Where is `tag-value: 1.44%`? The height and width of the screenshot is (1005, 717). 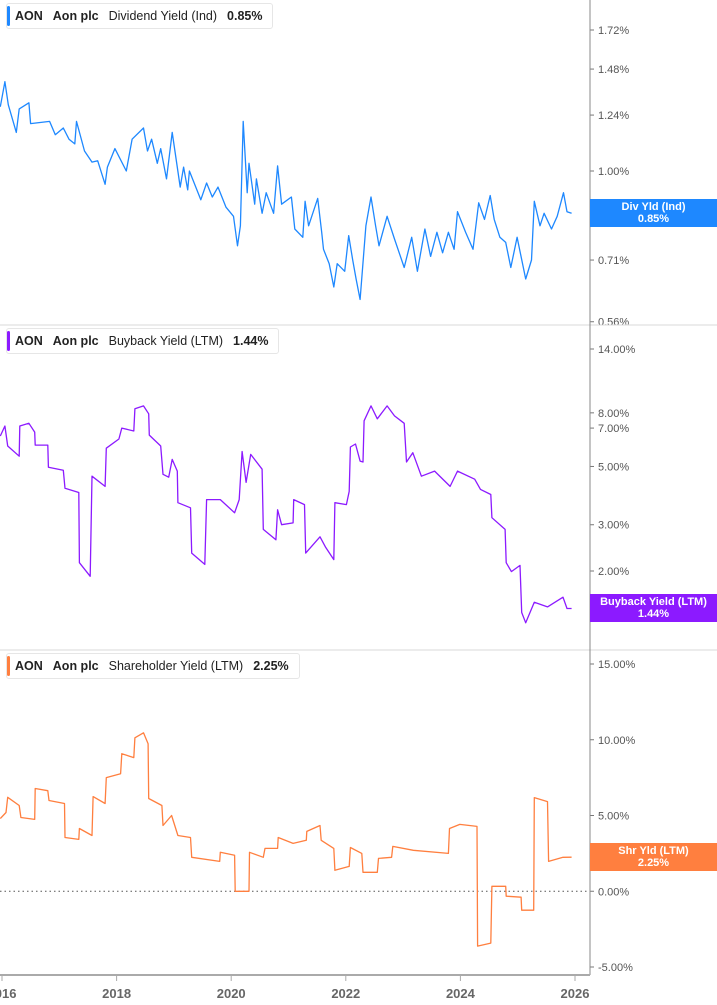 tag-value: 1.44% is located at coordinates (653, 614).